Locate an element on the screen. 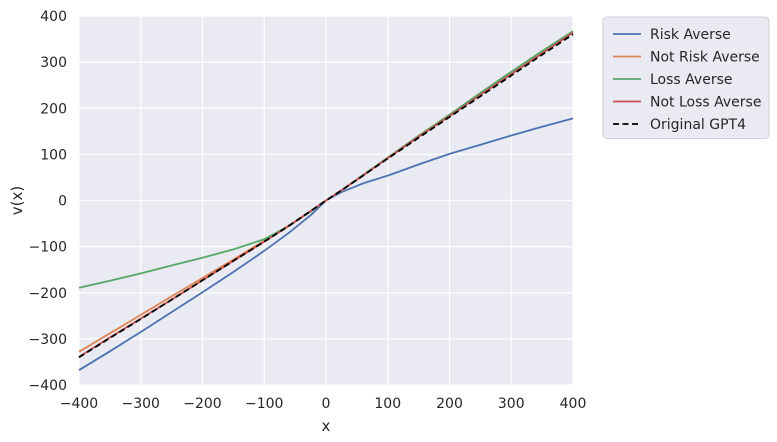 This screenshot has height=442, width=777. y-tick-label: 200 is located at coordinates (53, 109).